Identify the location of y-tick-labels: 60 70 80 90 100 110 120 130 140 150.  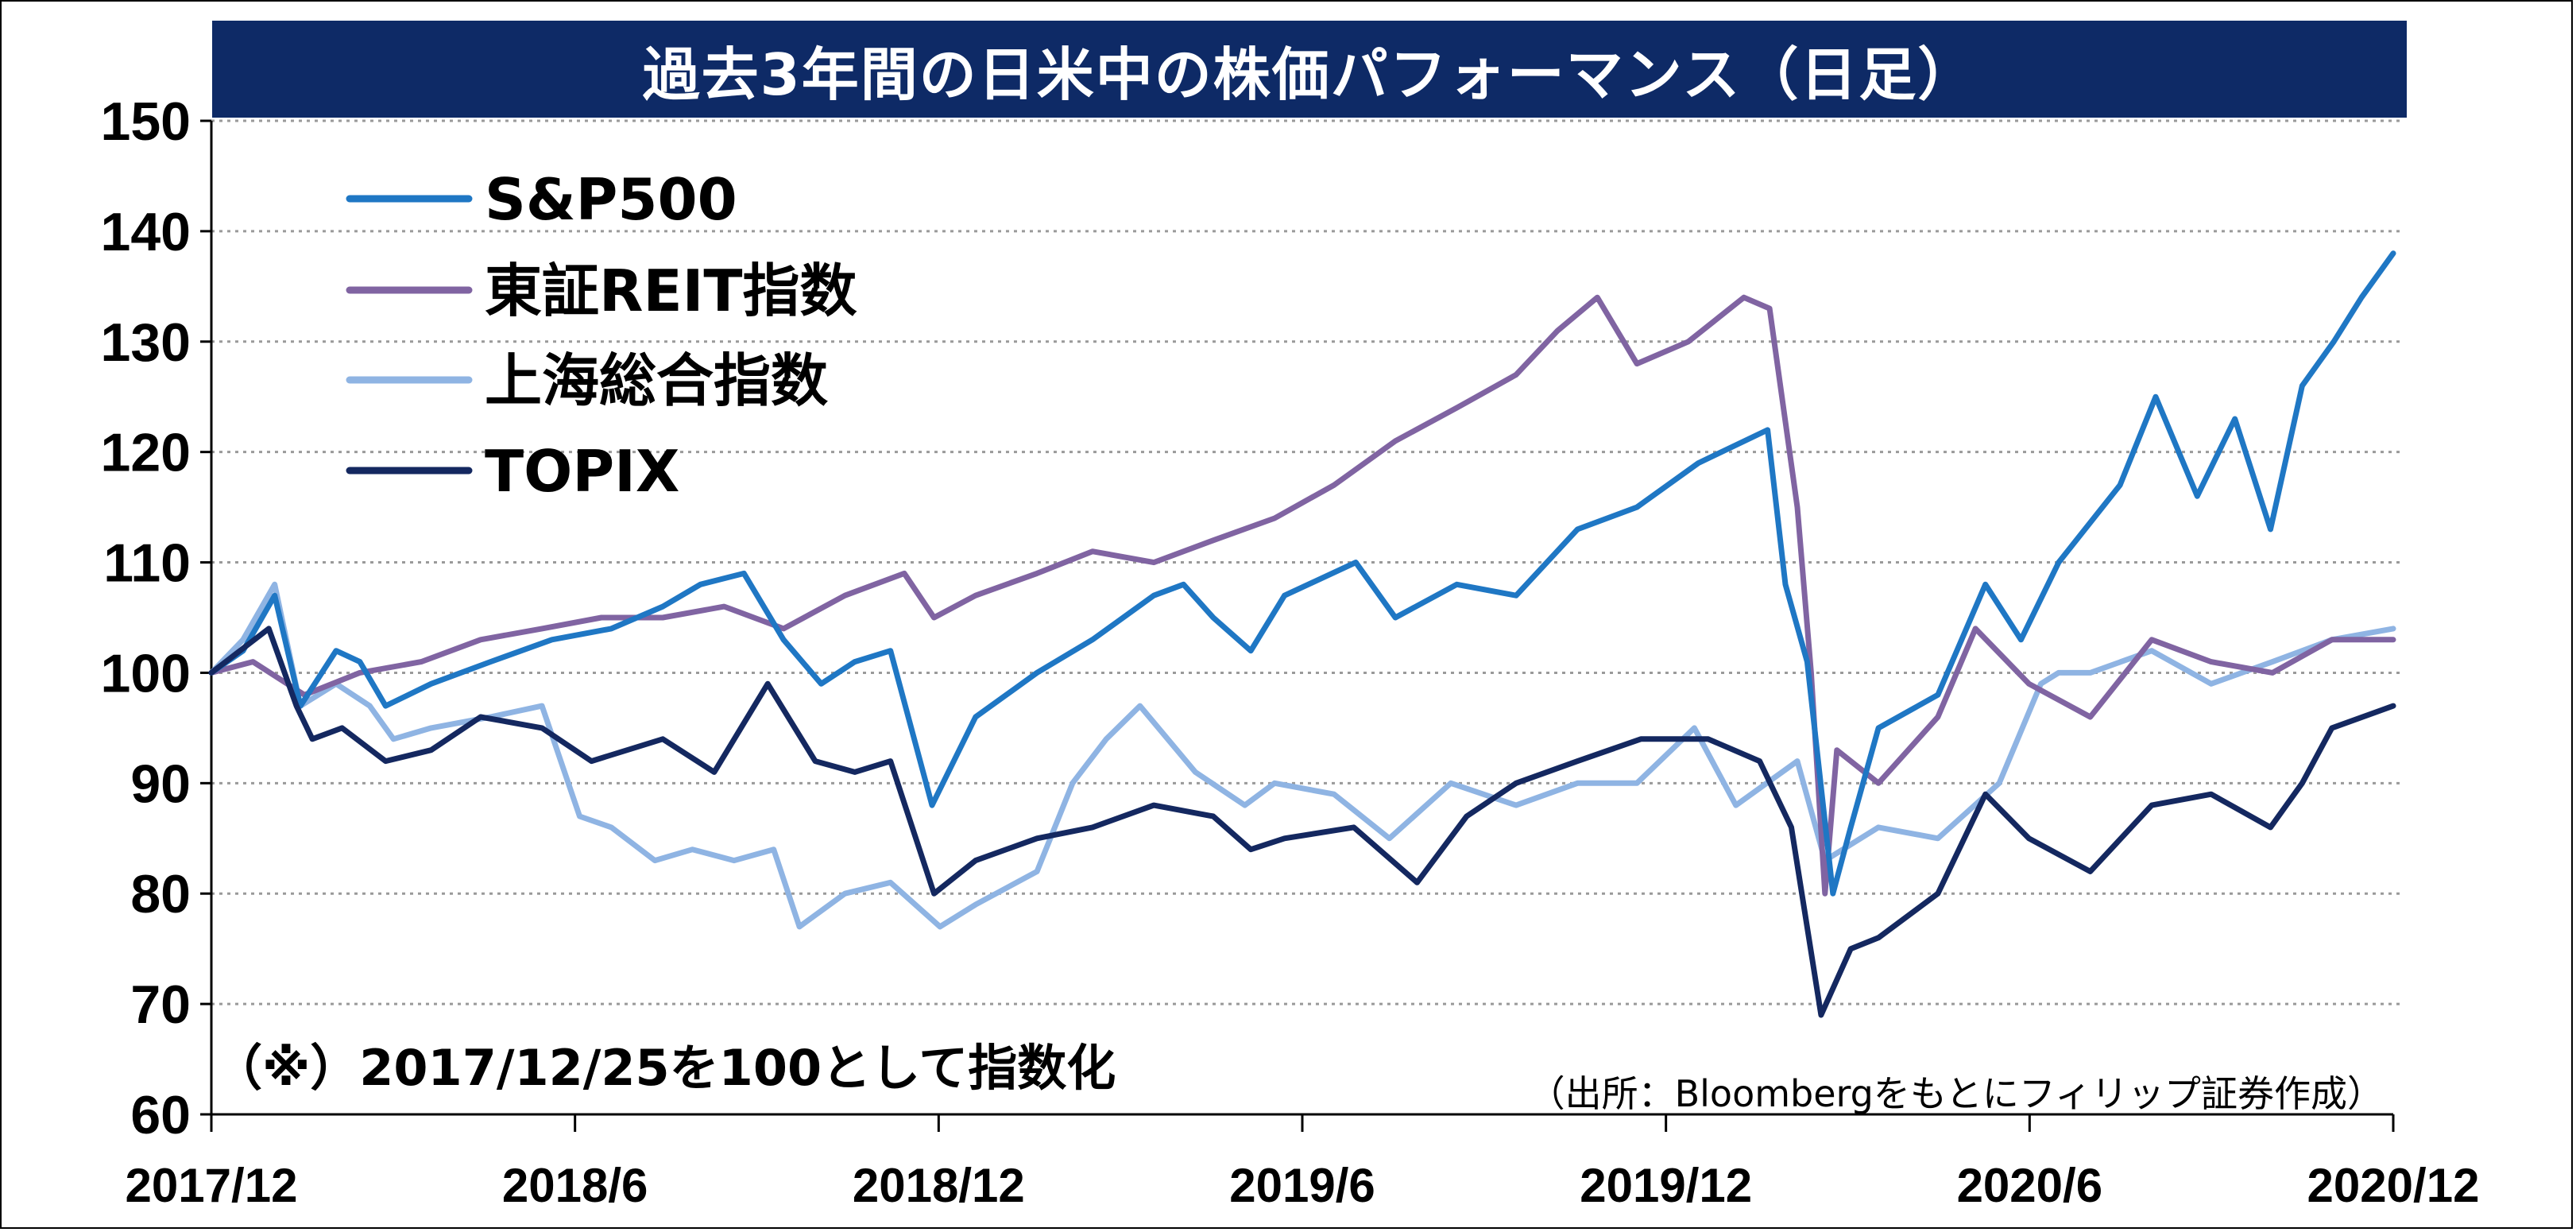
(146, 618).